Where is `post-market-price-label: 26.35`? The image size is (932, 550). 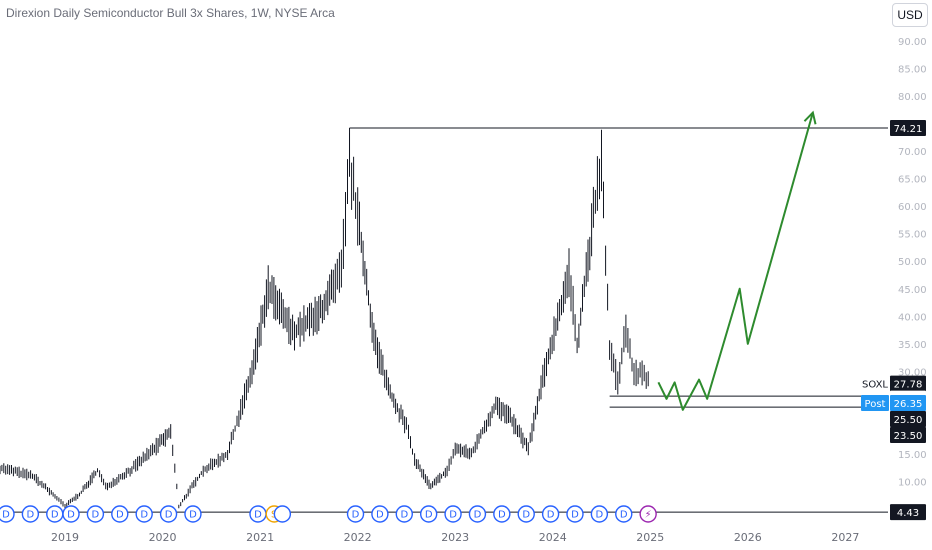
post-market-price-label: 26.35 is located at coordinates (908, 404).